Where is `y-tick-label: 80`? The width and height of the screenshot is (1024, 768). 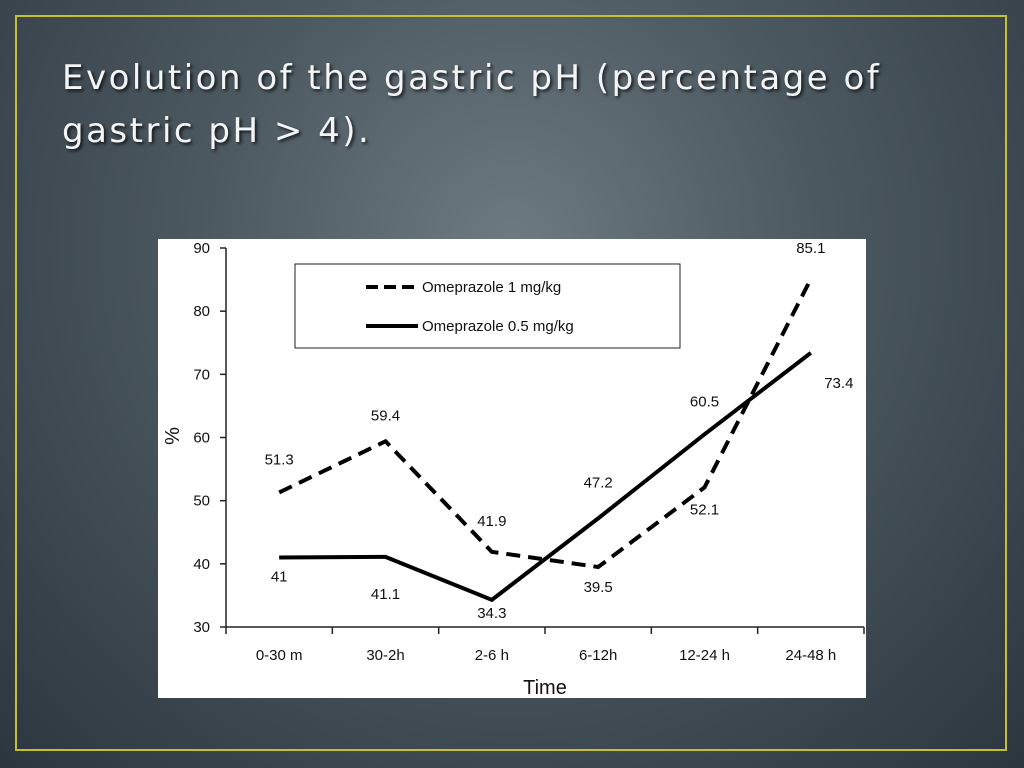
y-tick-label: 80 is located at coordinates (201, 311).